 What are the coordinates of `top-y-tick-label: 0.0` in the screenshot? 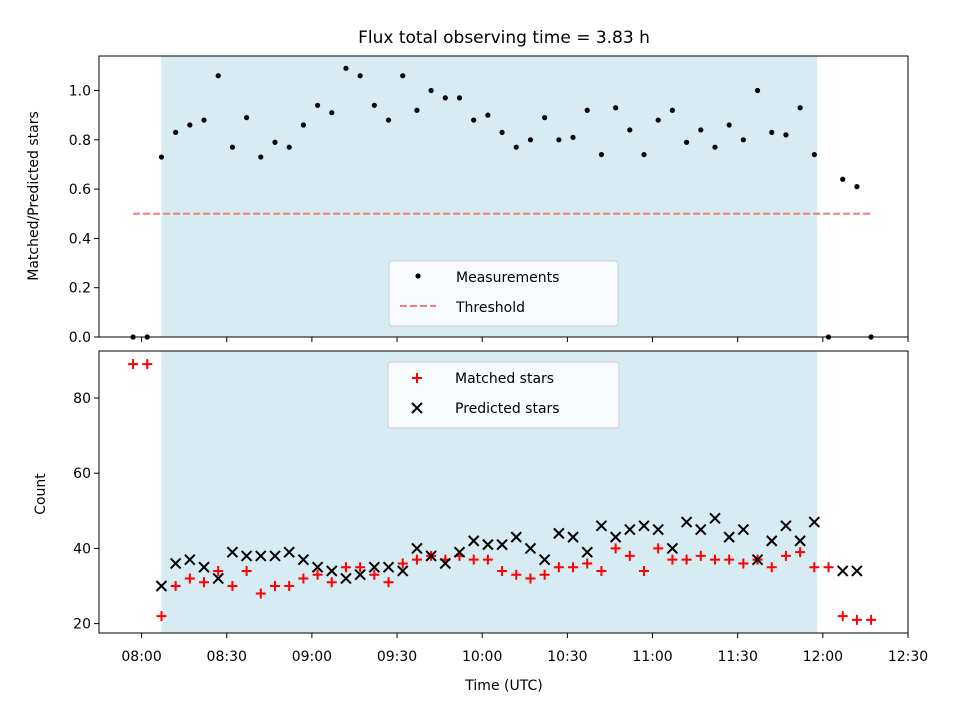 It's located at (80, 338).